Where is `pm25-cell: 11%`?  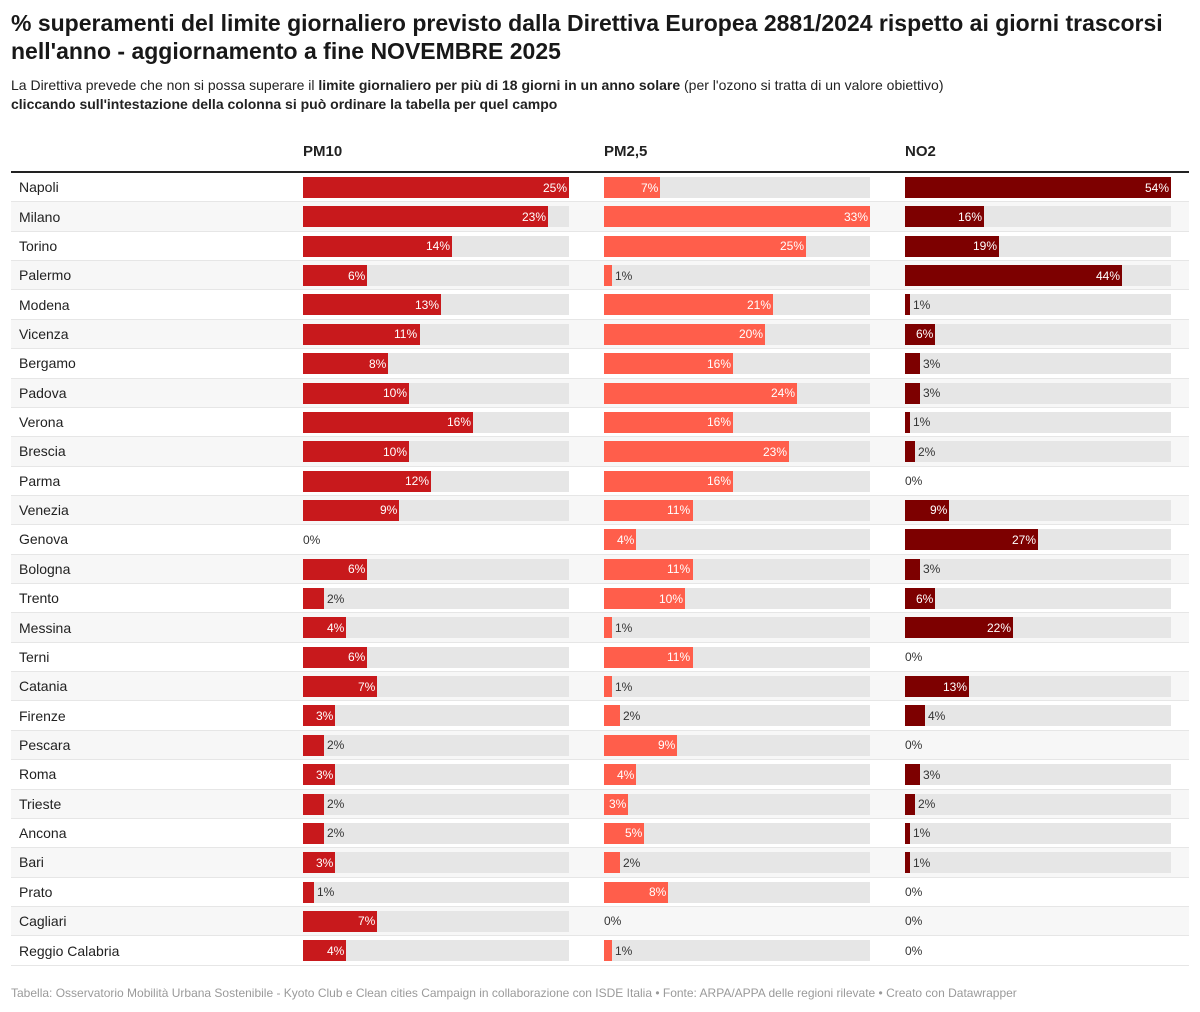
pm25-cell: 11% is located at coordinates (737, 510).